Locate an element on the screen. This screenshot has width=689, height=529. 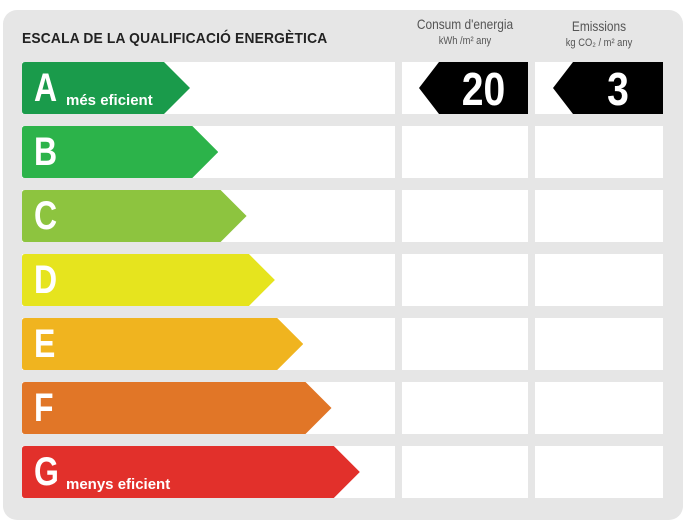
rating-arrow-d: D is located at coordinates (148, 280).